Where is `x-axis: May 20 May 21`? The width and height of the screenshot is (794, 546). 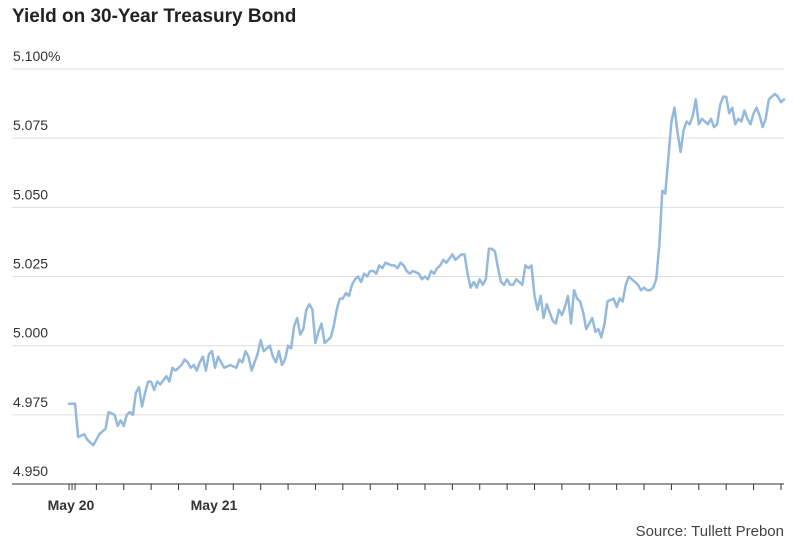 x-axis: May 20 May 21 is located at coordinates (398, 498).